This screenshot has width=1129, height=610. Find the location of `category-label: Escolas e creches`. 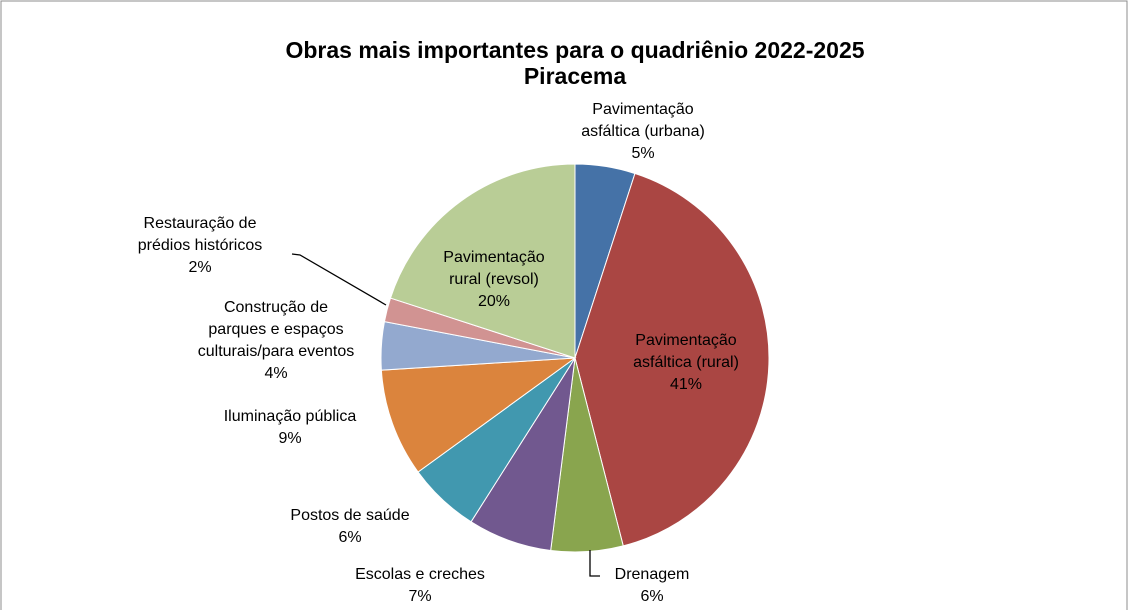

category-label: Escolas e creches is located at coordinates (420, 574).